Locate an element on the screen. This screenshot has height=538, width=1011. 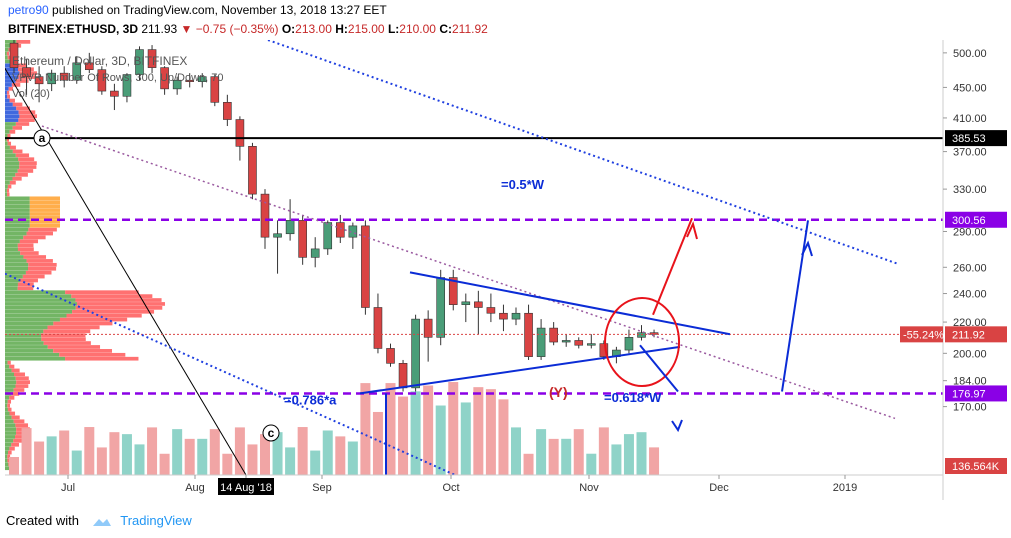
y-tick-label: 170.00 is located at coordinates (970, 408).